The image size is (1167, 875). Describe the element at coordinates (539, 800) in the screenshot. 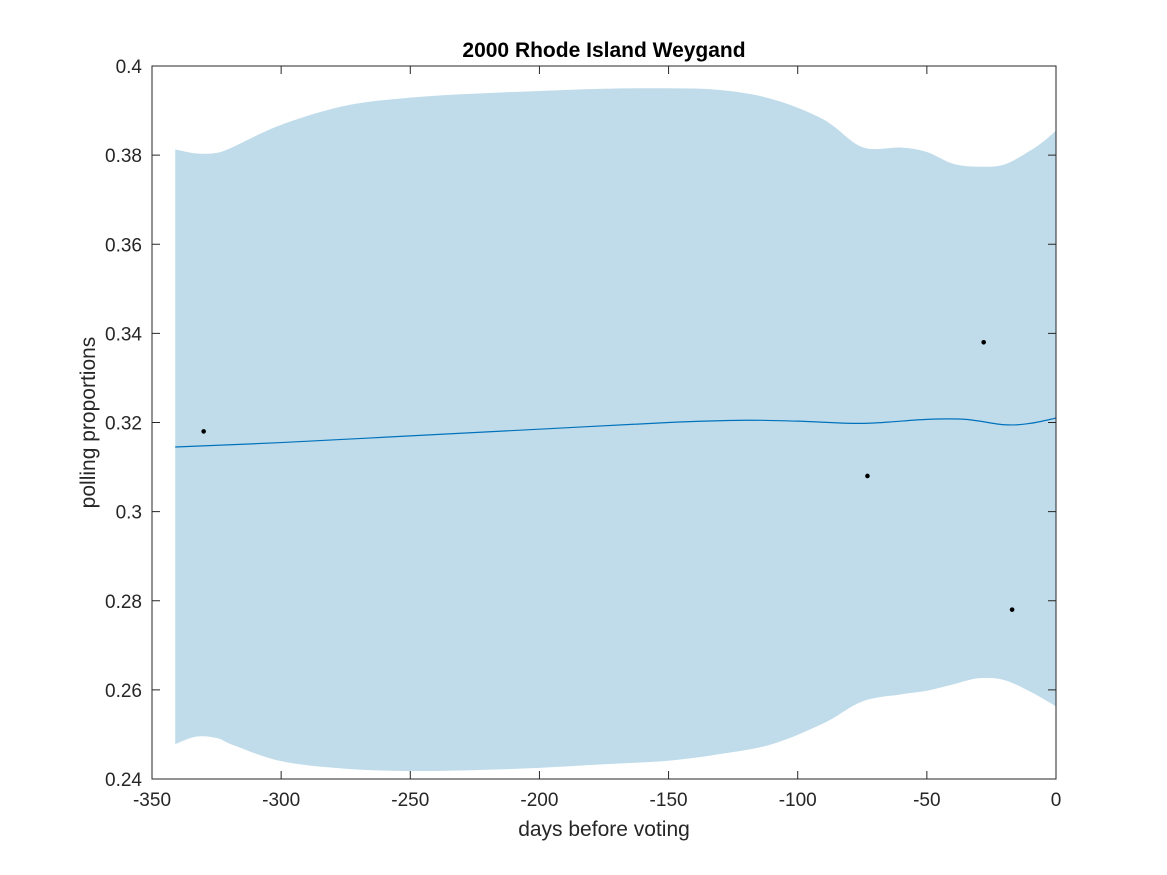

I see `x-tick-label: -200` at that location.